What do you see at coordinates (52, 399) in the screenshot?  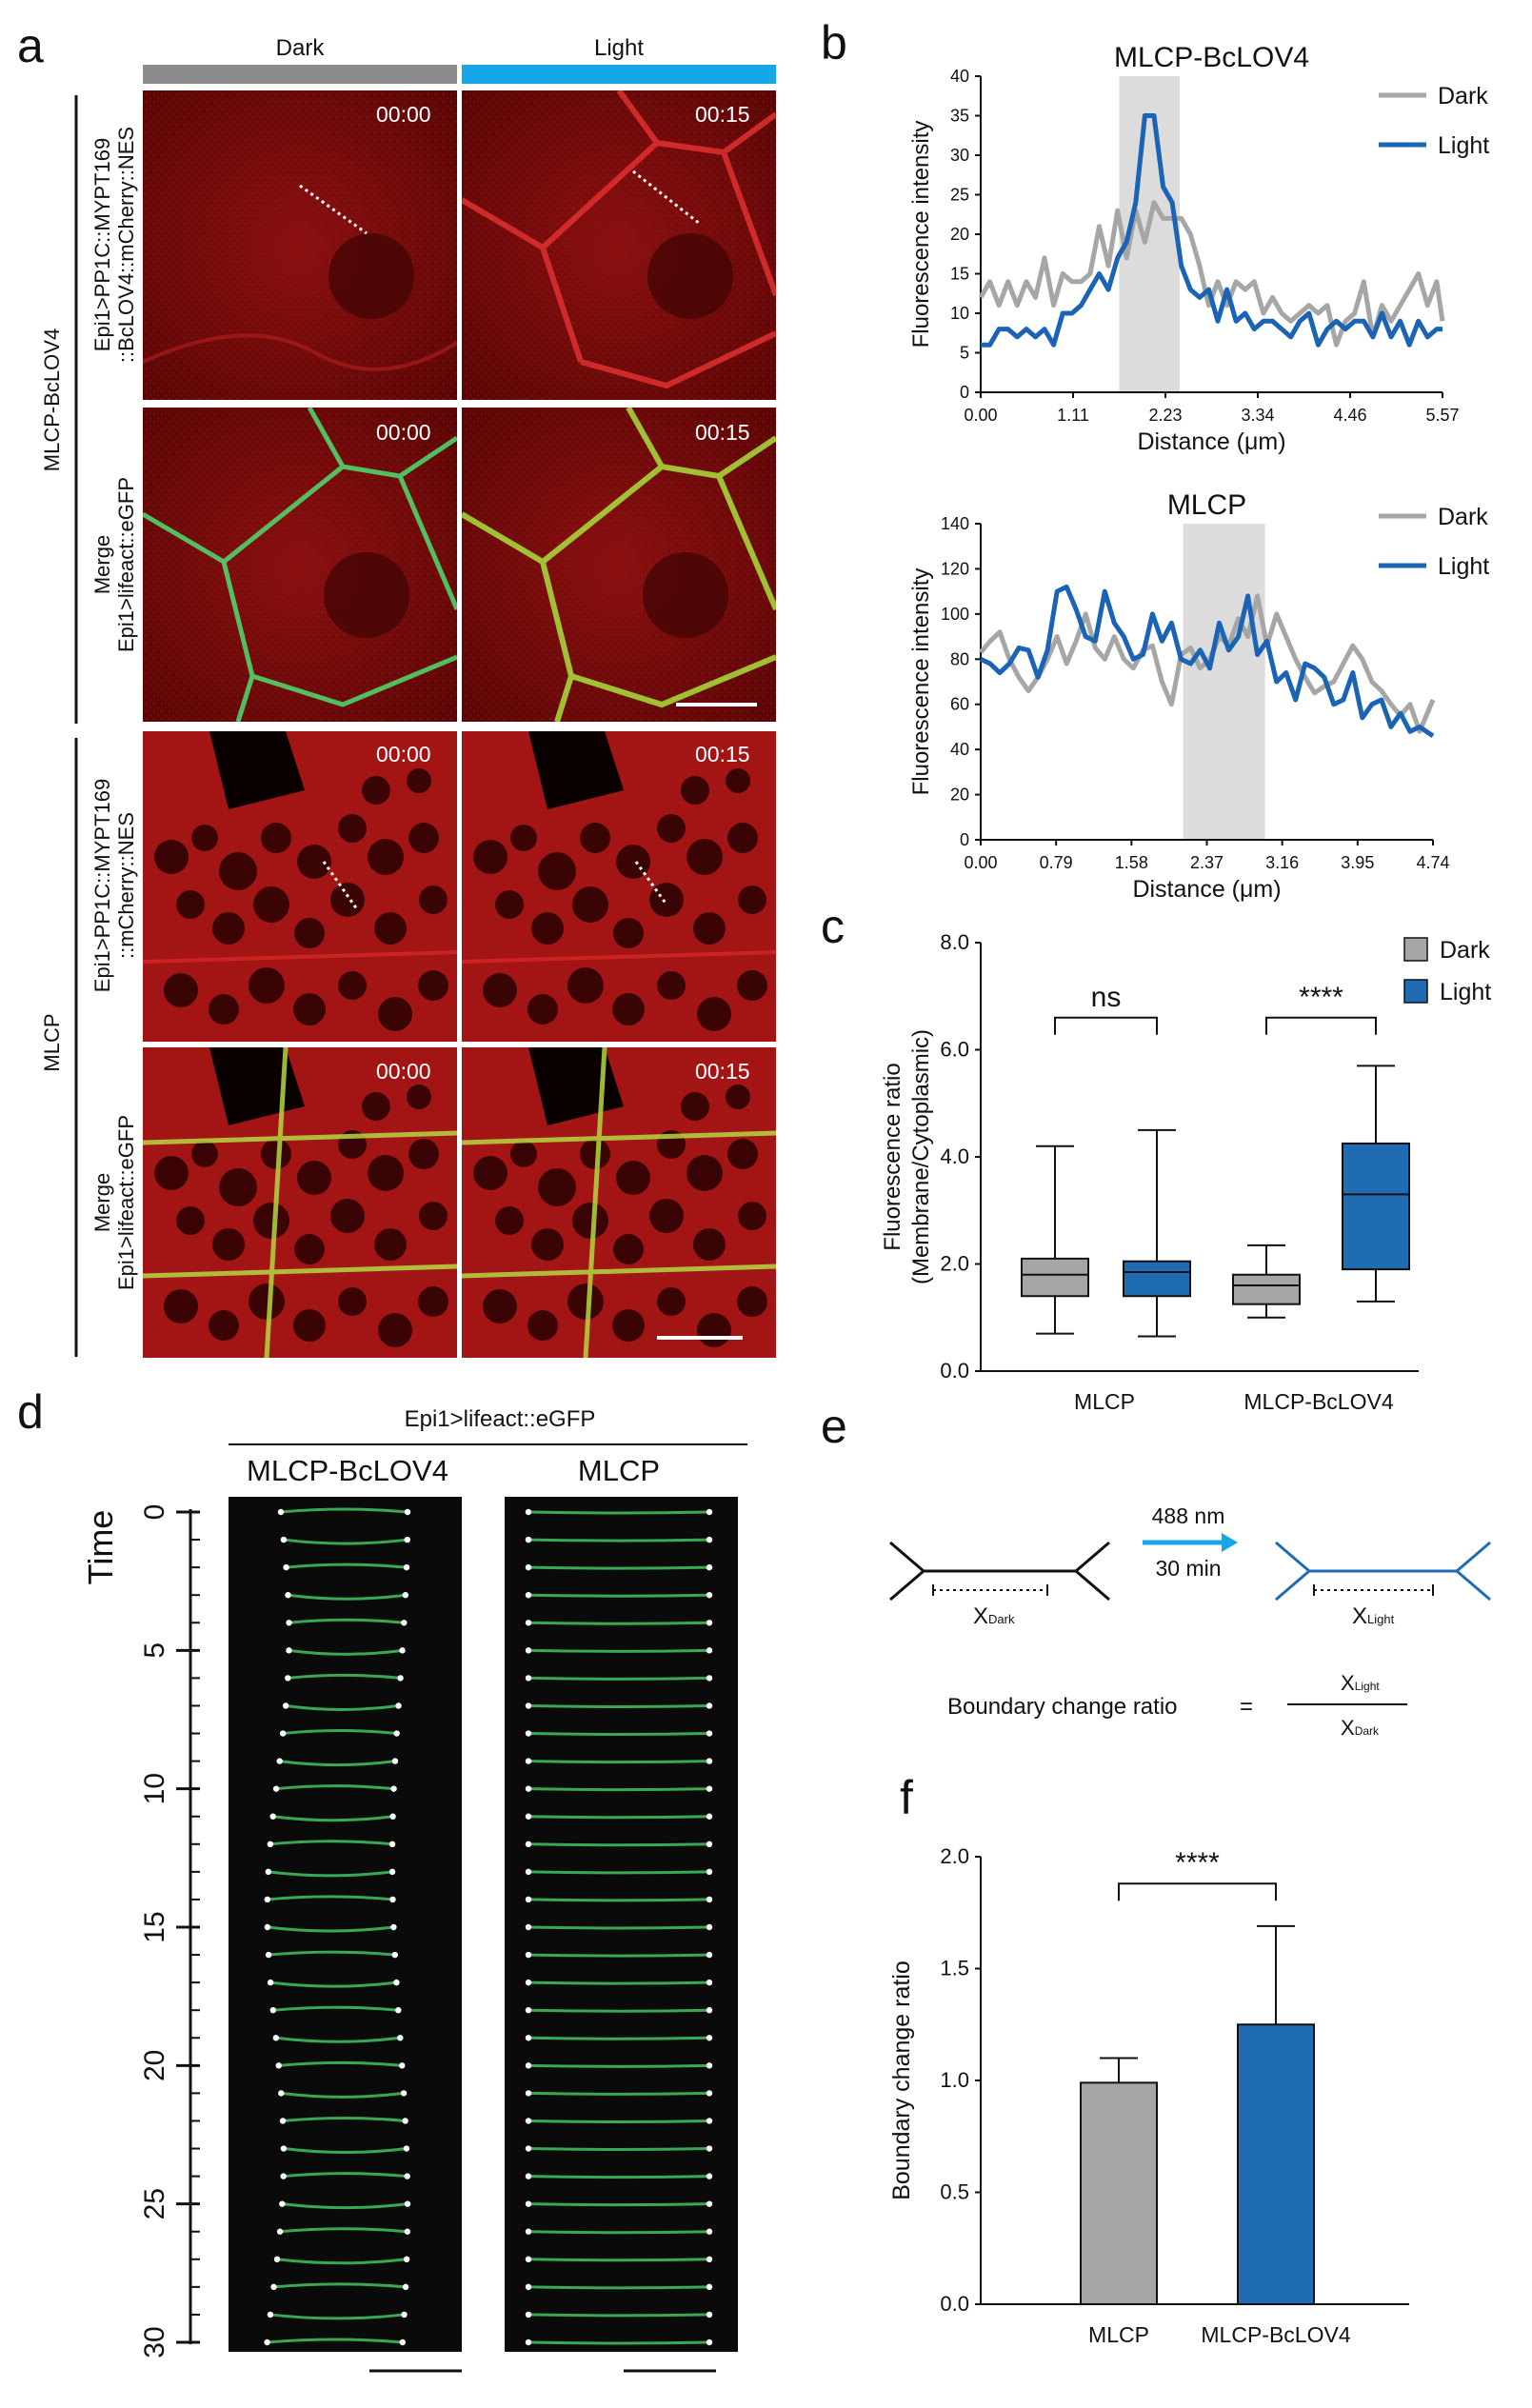 I see `group-label-top: MLCP-BcLOV4` at bounding box center [52, 399].